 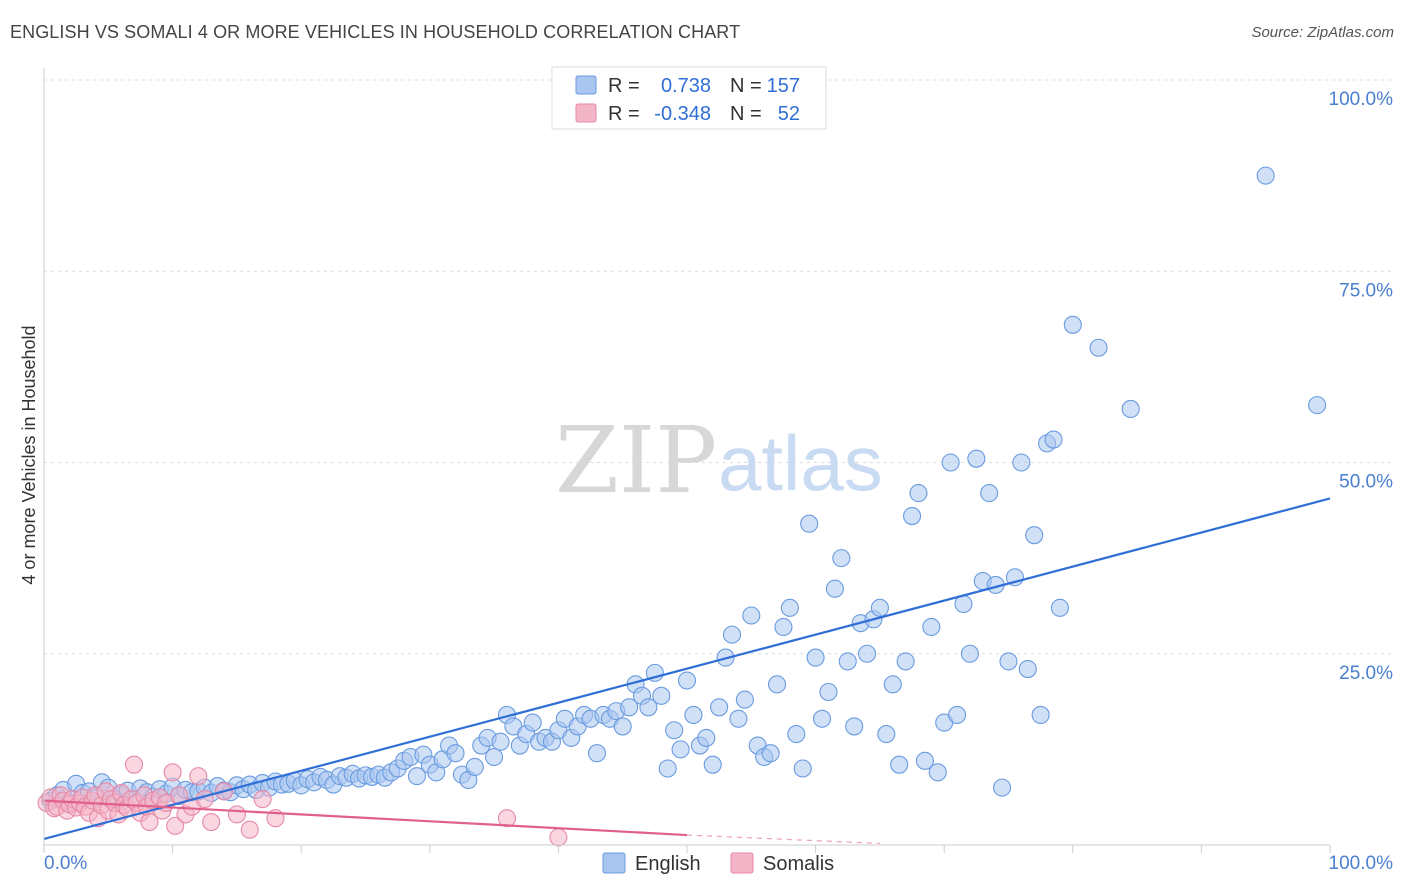 I want to click on trend-line-somalis-extension, so click(x=783, y=839).